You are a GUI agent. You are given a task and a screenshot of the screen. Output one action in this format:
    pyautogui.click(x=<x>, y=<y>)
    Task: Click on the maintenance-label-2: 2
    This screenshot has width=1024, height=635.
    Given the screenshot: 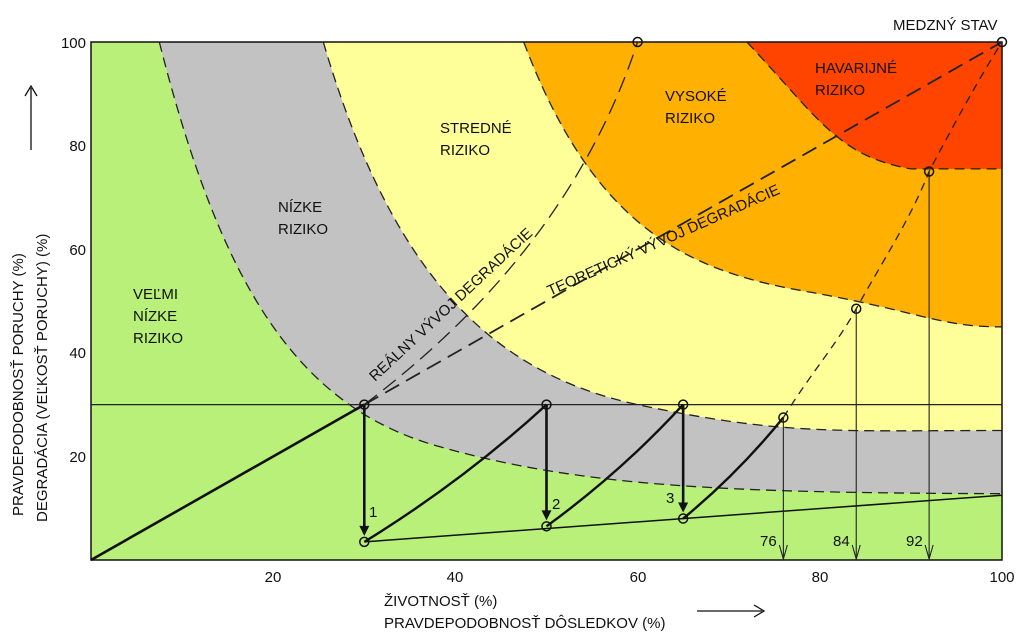 What is the action you would take?
    pyautogui.click(x=556, y=504)
    